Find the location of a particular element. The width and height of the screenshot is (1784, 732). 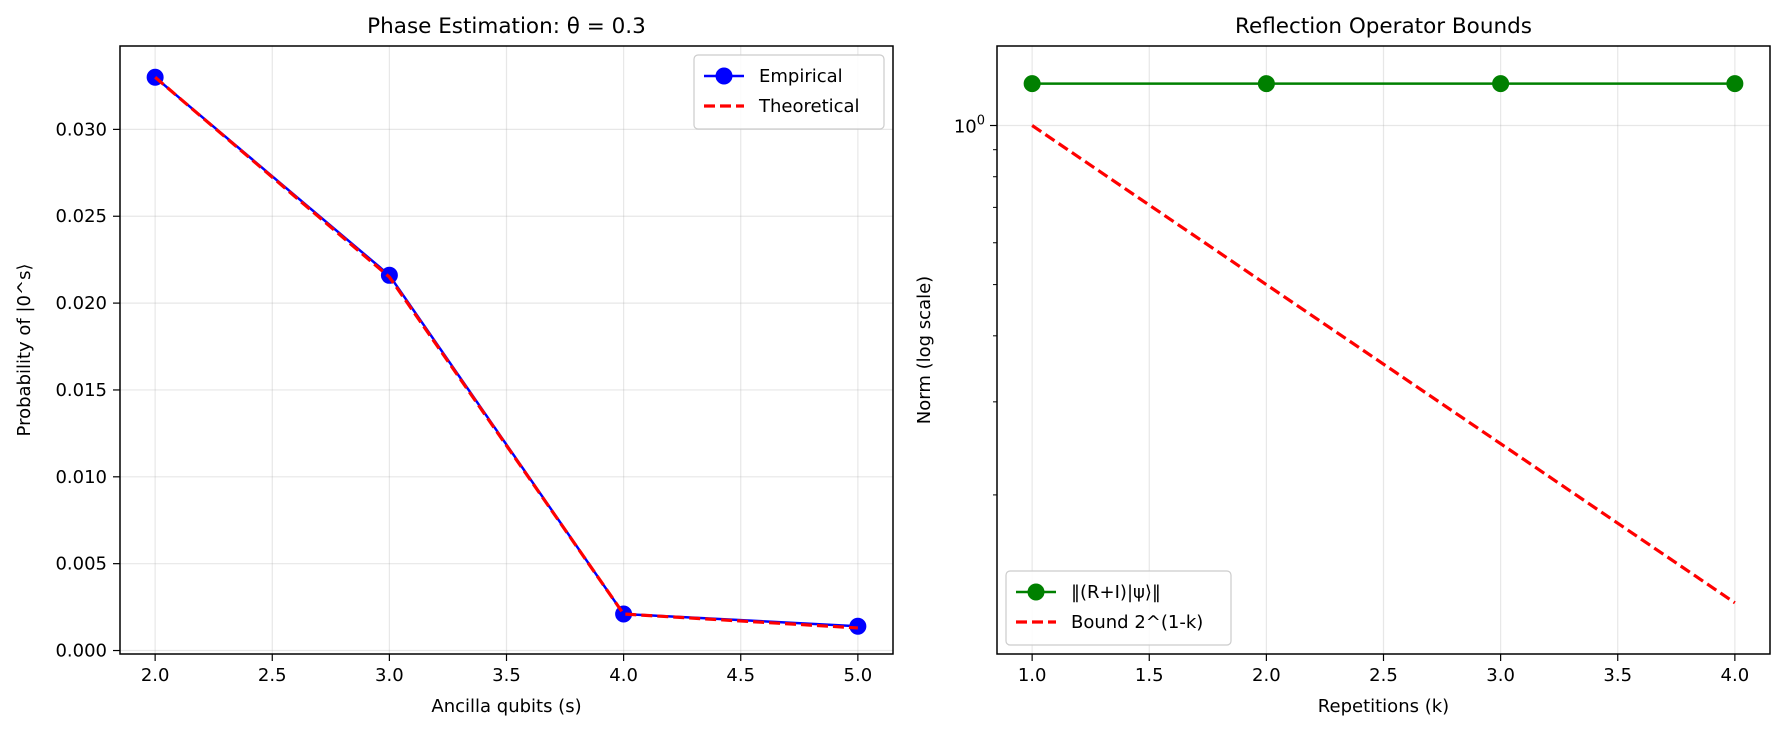

y-tick-label-exponent: 0 is located at coordinates (981, 121).